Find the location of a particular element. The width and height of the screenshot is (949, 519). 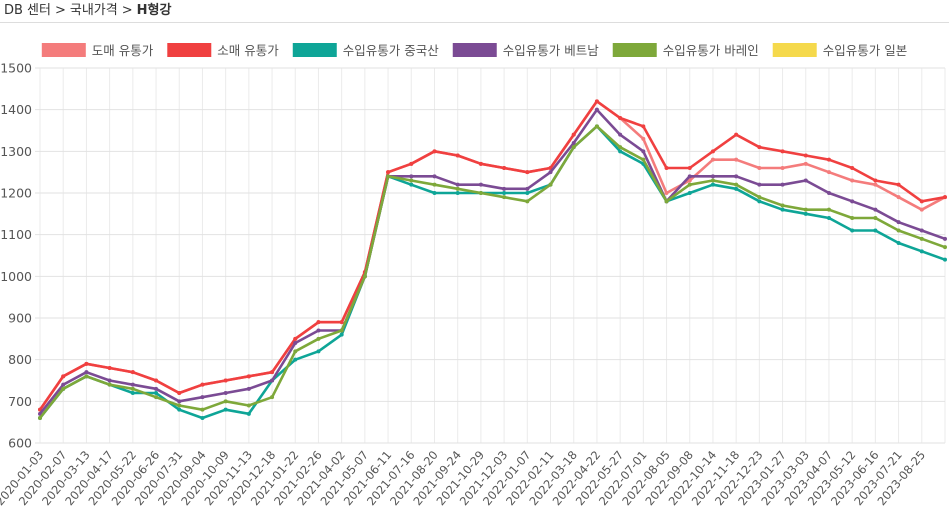

legend-label: 수입유통가 중국산 is located at coordinates (391, 50).